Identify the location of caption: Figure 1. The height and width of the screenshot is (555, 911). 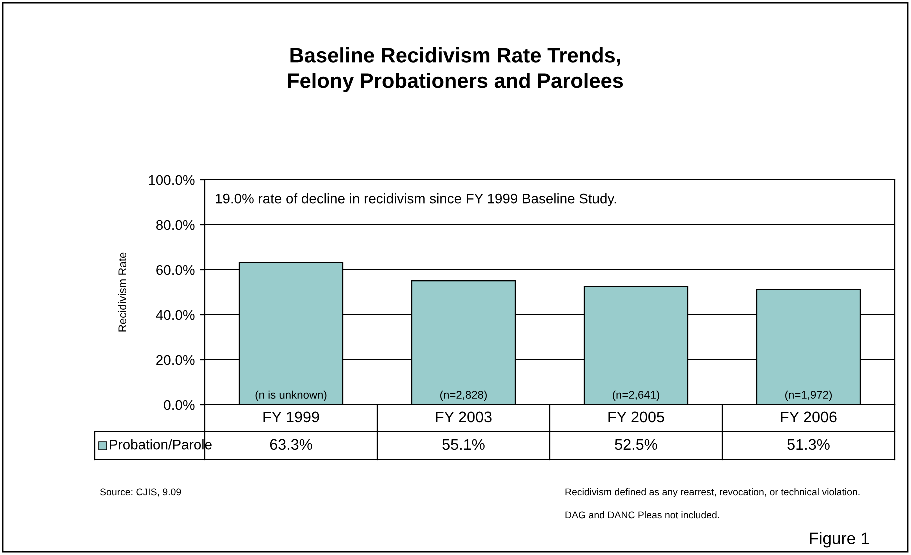
(840, 540).